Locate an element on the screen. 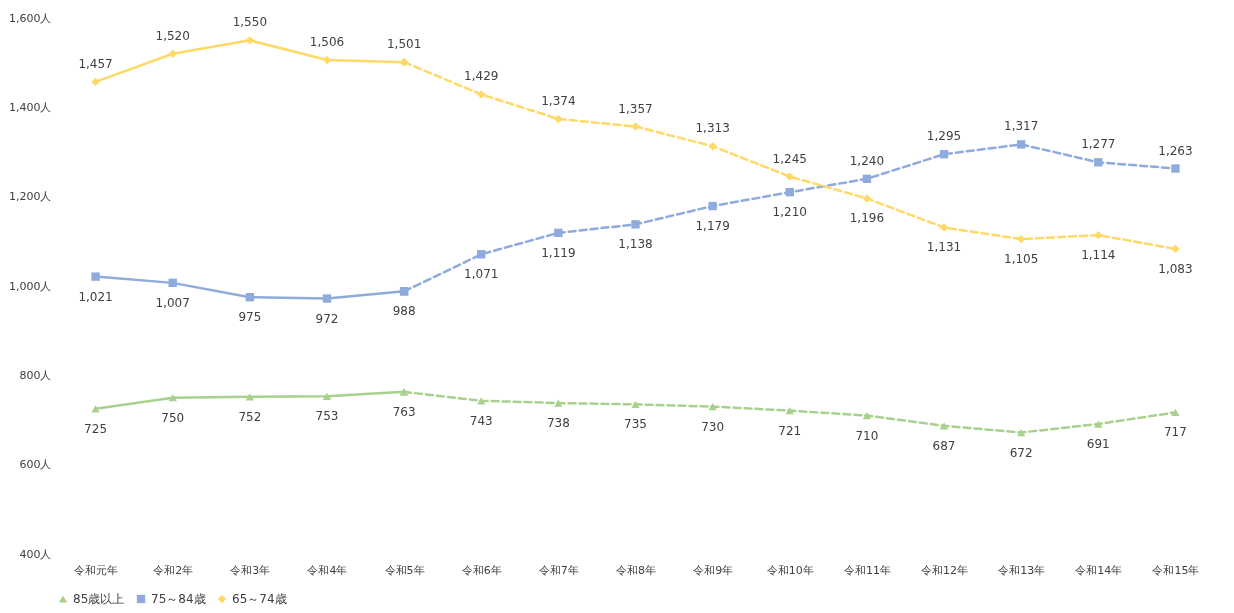 This screenshot has height=613, width=1234. y-tick-label: 1,200人 is located at coordinates (30, 197).